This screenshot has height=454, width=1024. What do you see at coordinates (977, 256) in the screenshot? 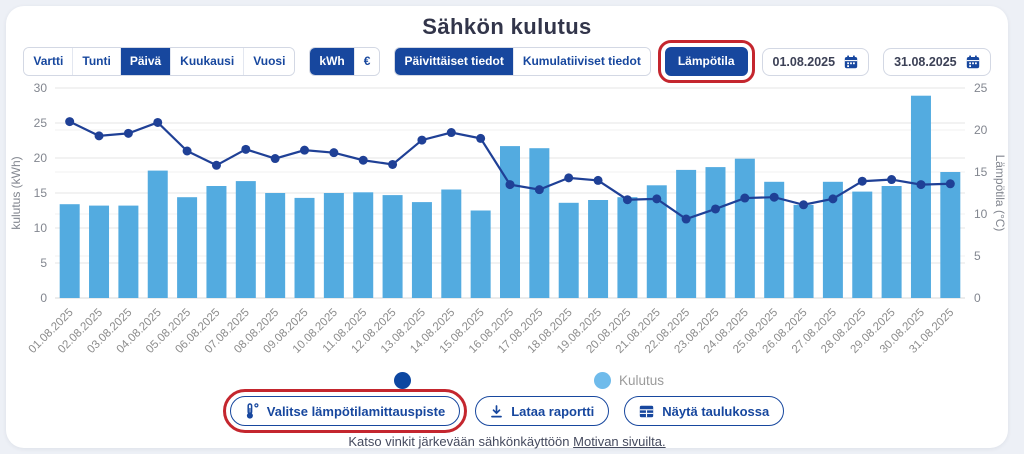
I see `right-axis-tick: 5` at bounding box center [977, 256].